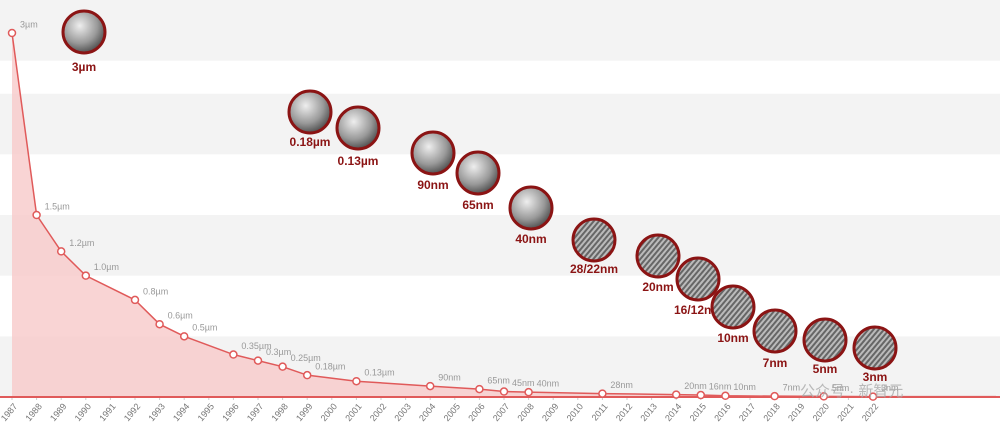  Describe the element at coordinates (181, 412) in the screenshot. I see `x-tick-label: 1994` at that location.